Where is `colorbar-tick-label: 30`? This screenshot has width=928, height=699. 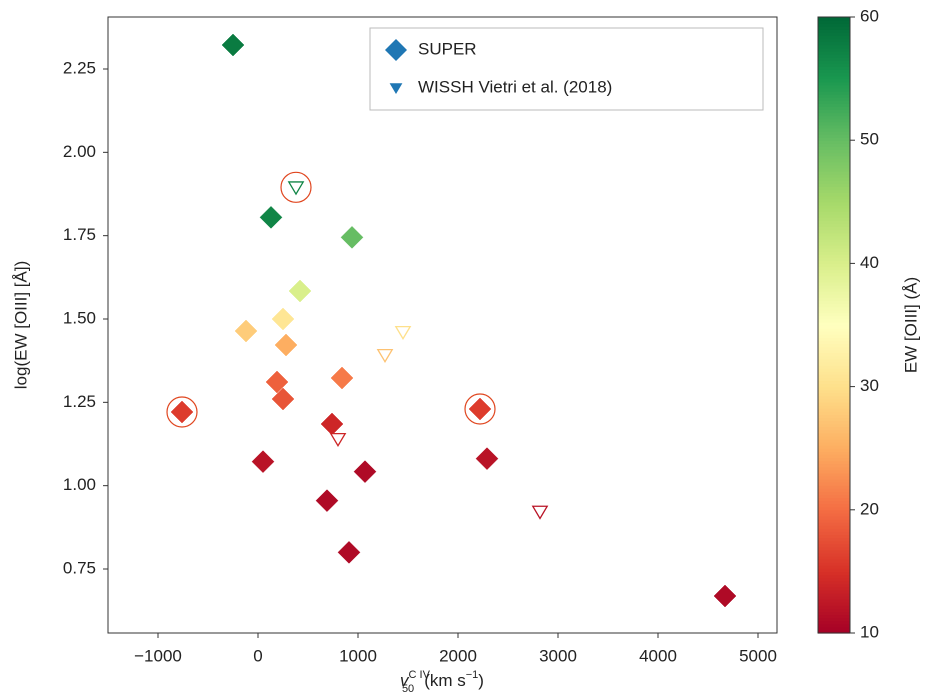 colorbar-tick-label: 30 is located at coordinates (869, 385).